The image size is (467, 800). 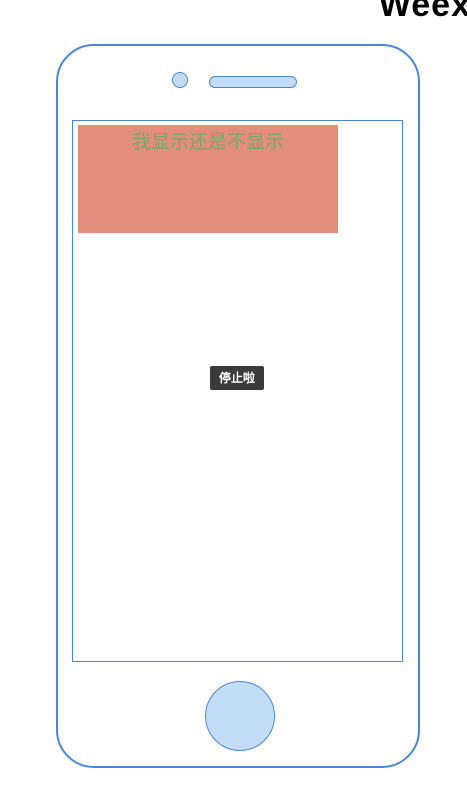 I want to click on toast-message: 停止啦, so click(x=237, y=378).